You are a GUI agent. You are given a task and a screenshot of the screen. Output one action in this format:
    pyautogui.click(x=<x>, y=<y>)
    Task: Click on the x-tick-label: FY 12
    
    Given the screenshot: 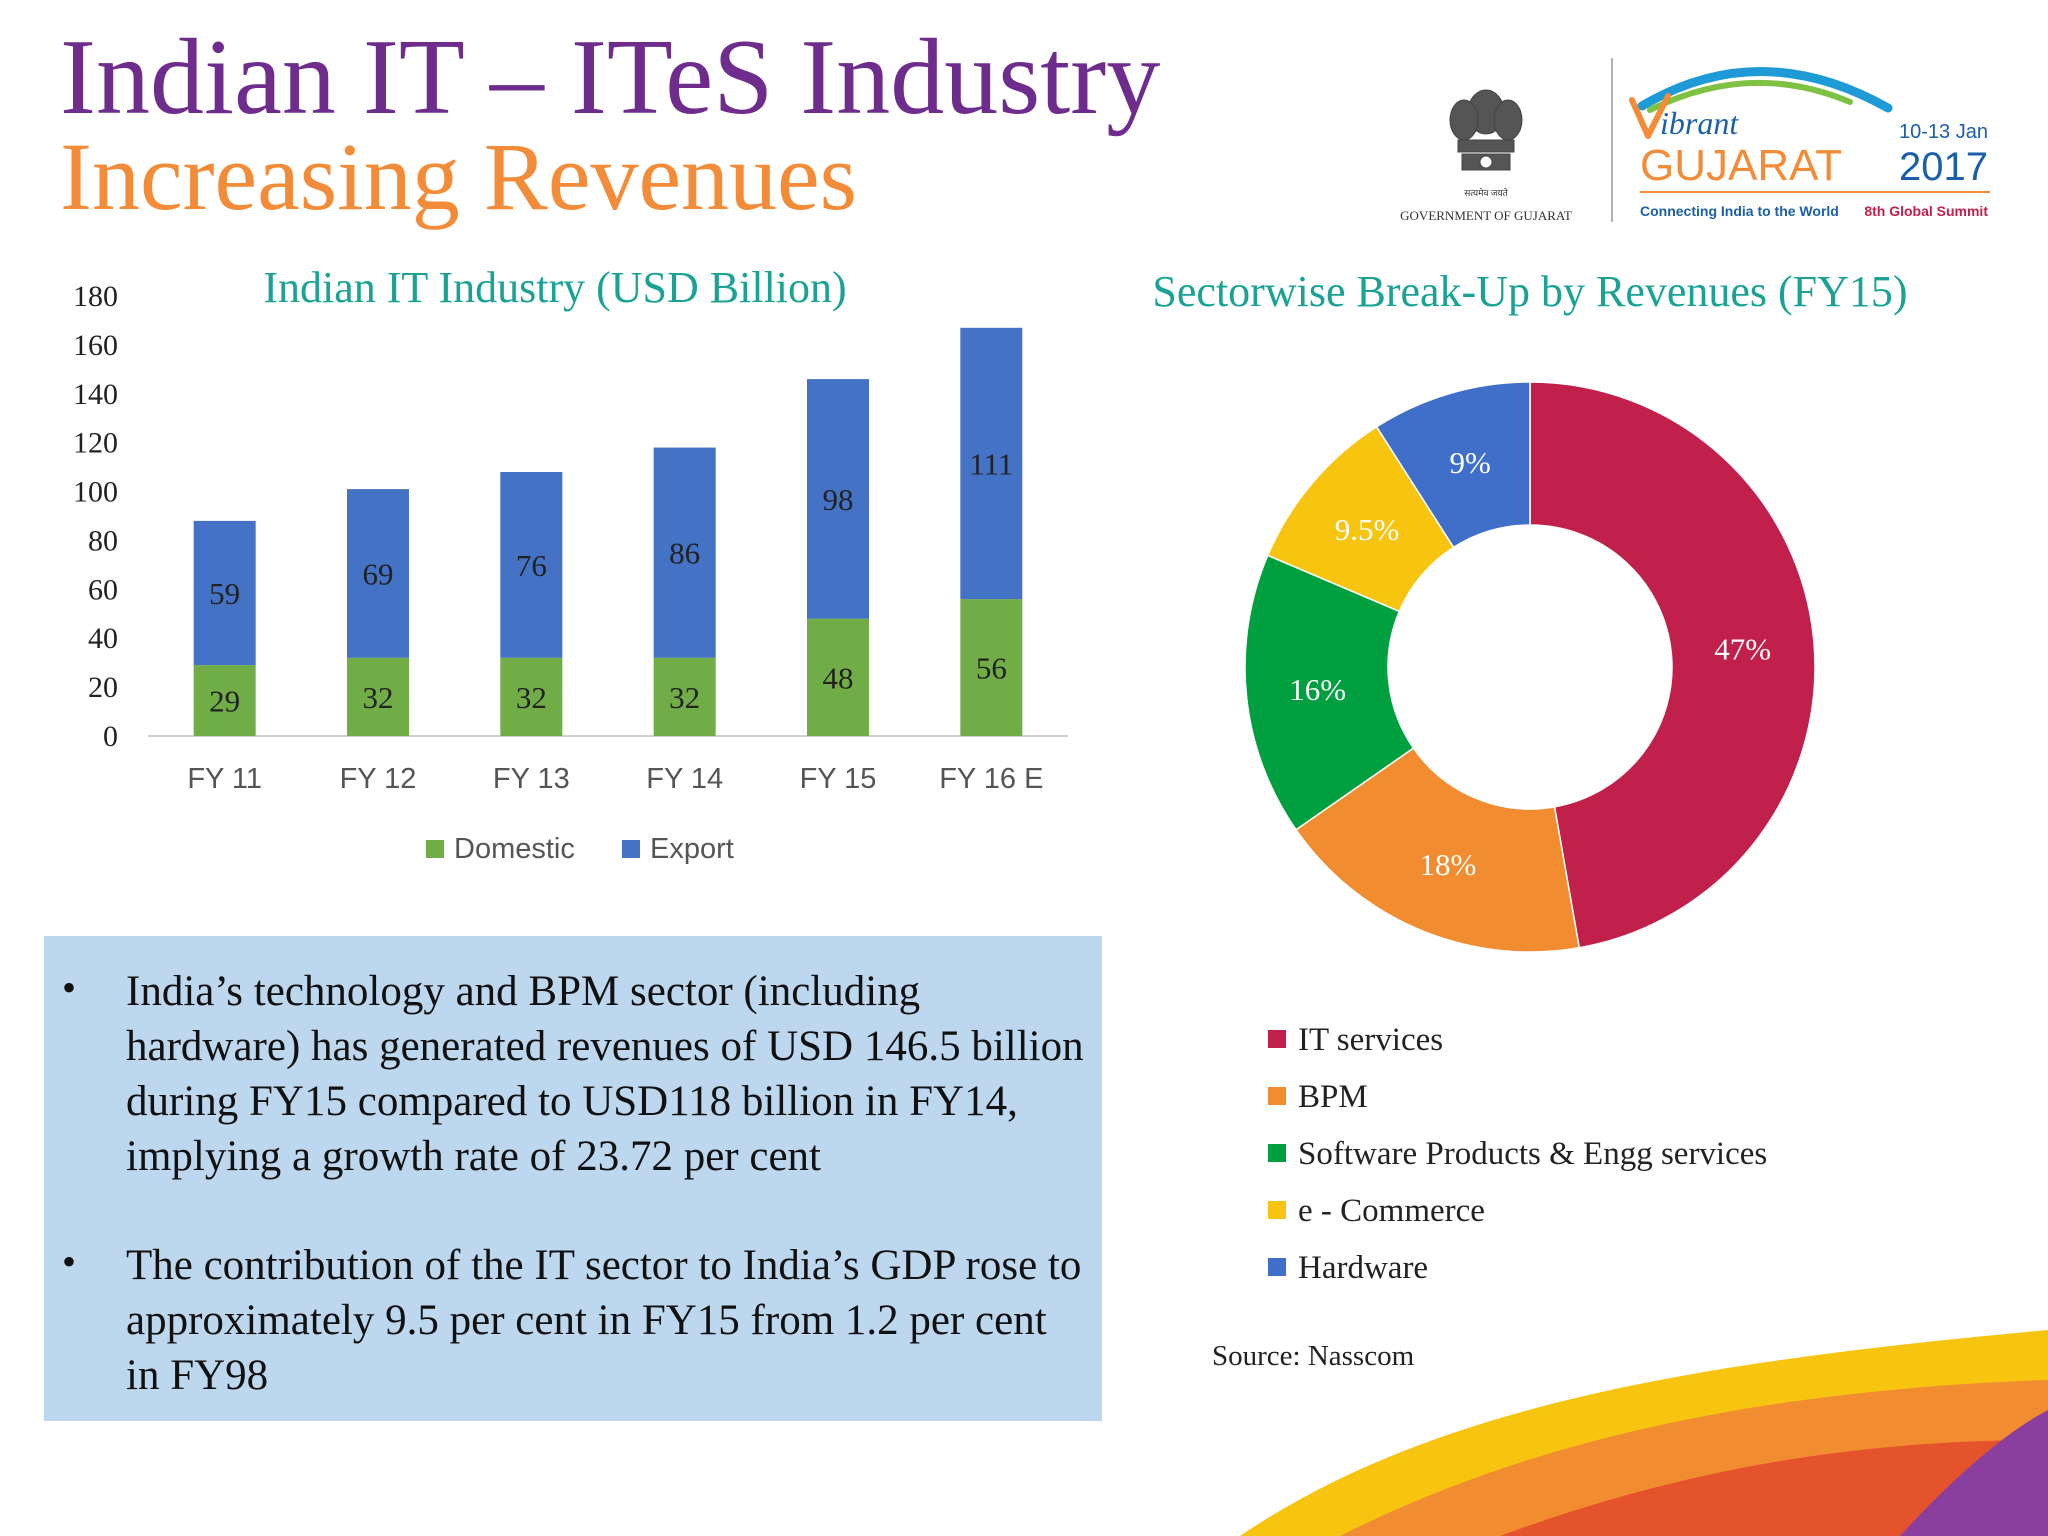 What is the action you would take?
    pyautogui.click(x=378, y=779)
    